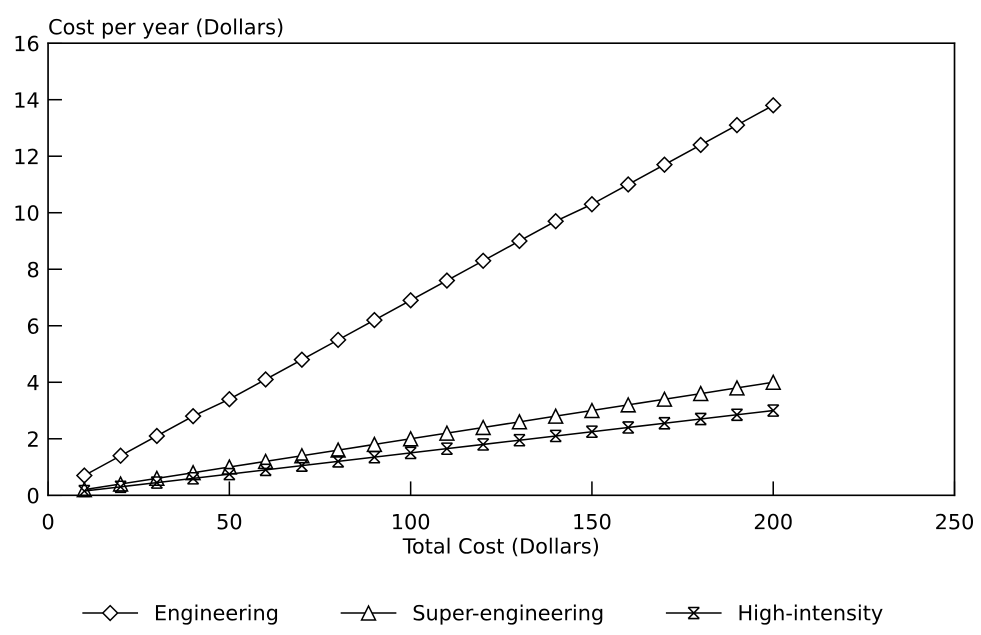 The width and height of the screenshot is (981, 635). Describe the element at coordinates (811, 614) in the screenshot. I see `legend-label: High-intensity` at that location.